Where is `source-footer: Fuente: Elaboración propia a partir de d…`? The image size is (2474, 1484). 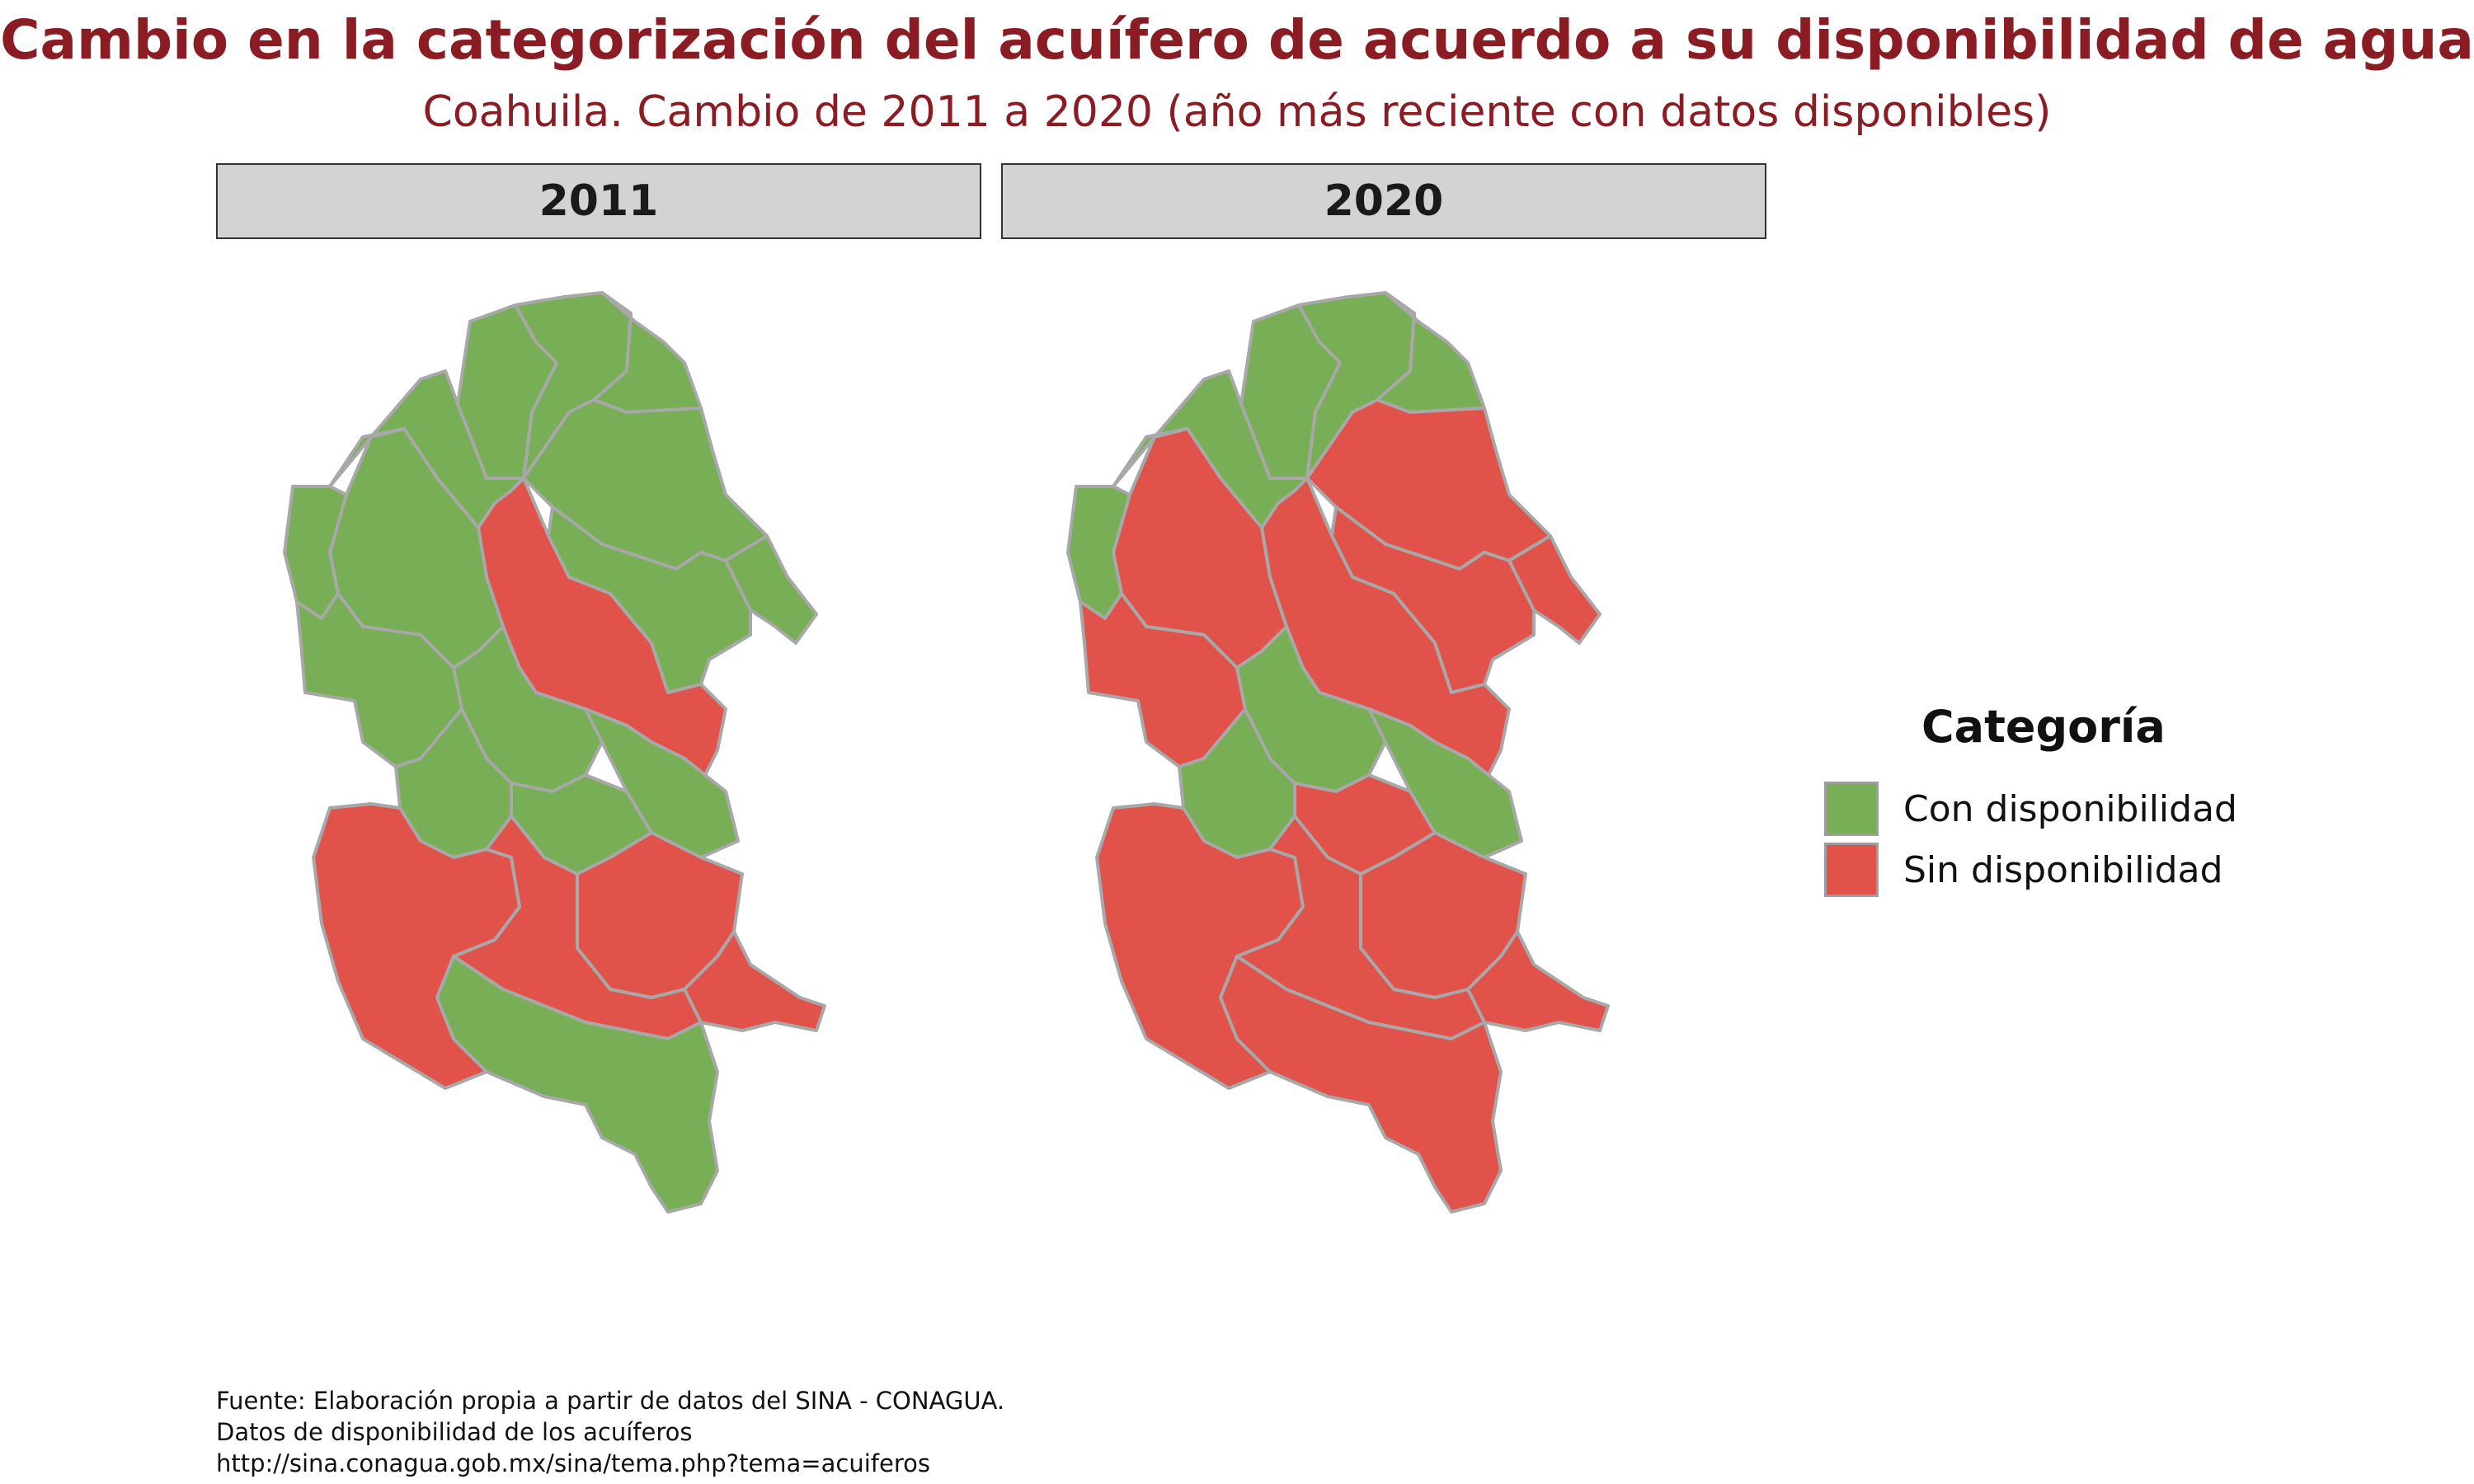
source-footer: Fuente: Elaboración propia a partir de d… is located at coordinates (610, 1432).